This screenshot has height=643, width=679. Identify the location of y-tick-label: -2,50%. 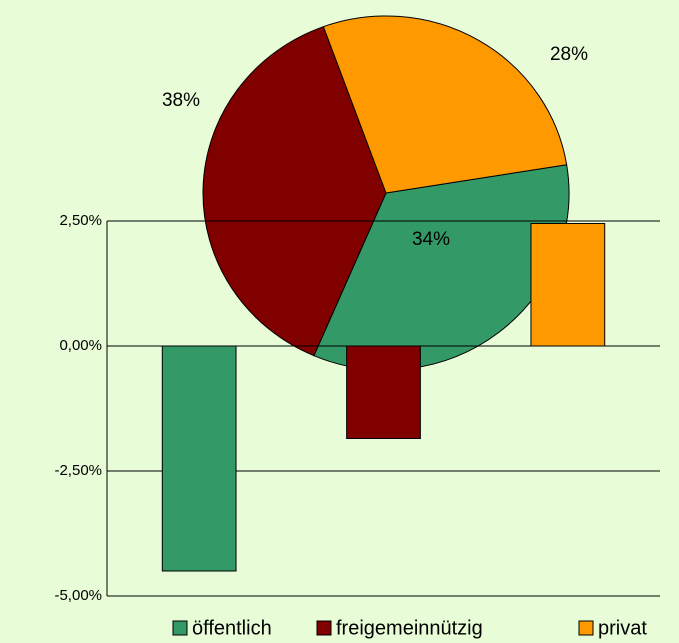
(78, 470).